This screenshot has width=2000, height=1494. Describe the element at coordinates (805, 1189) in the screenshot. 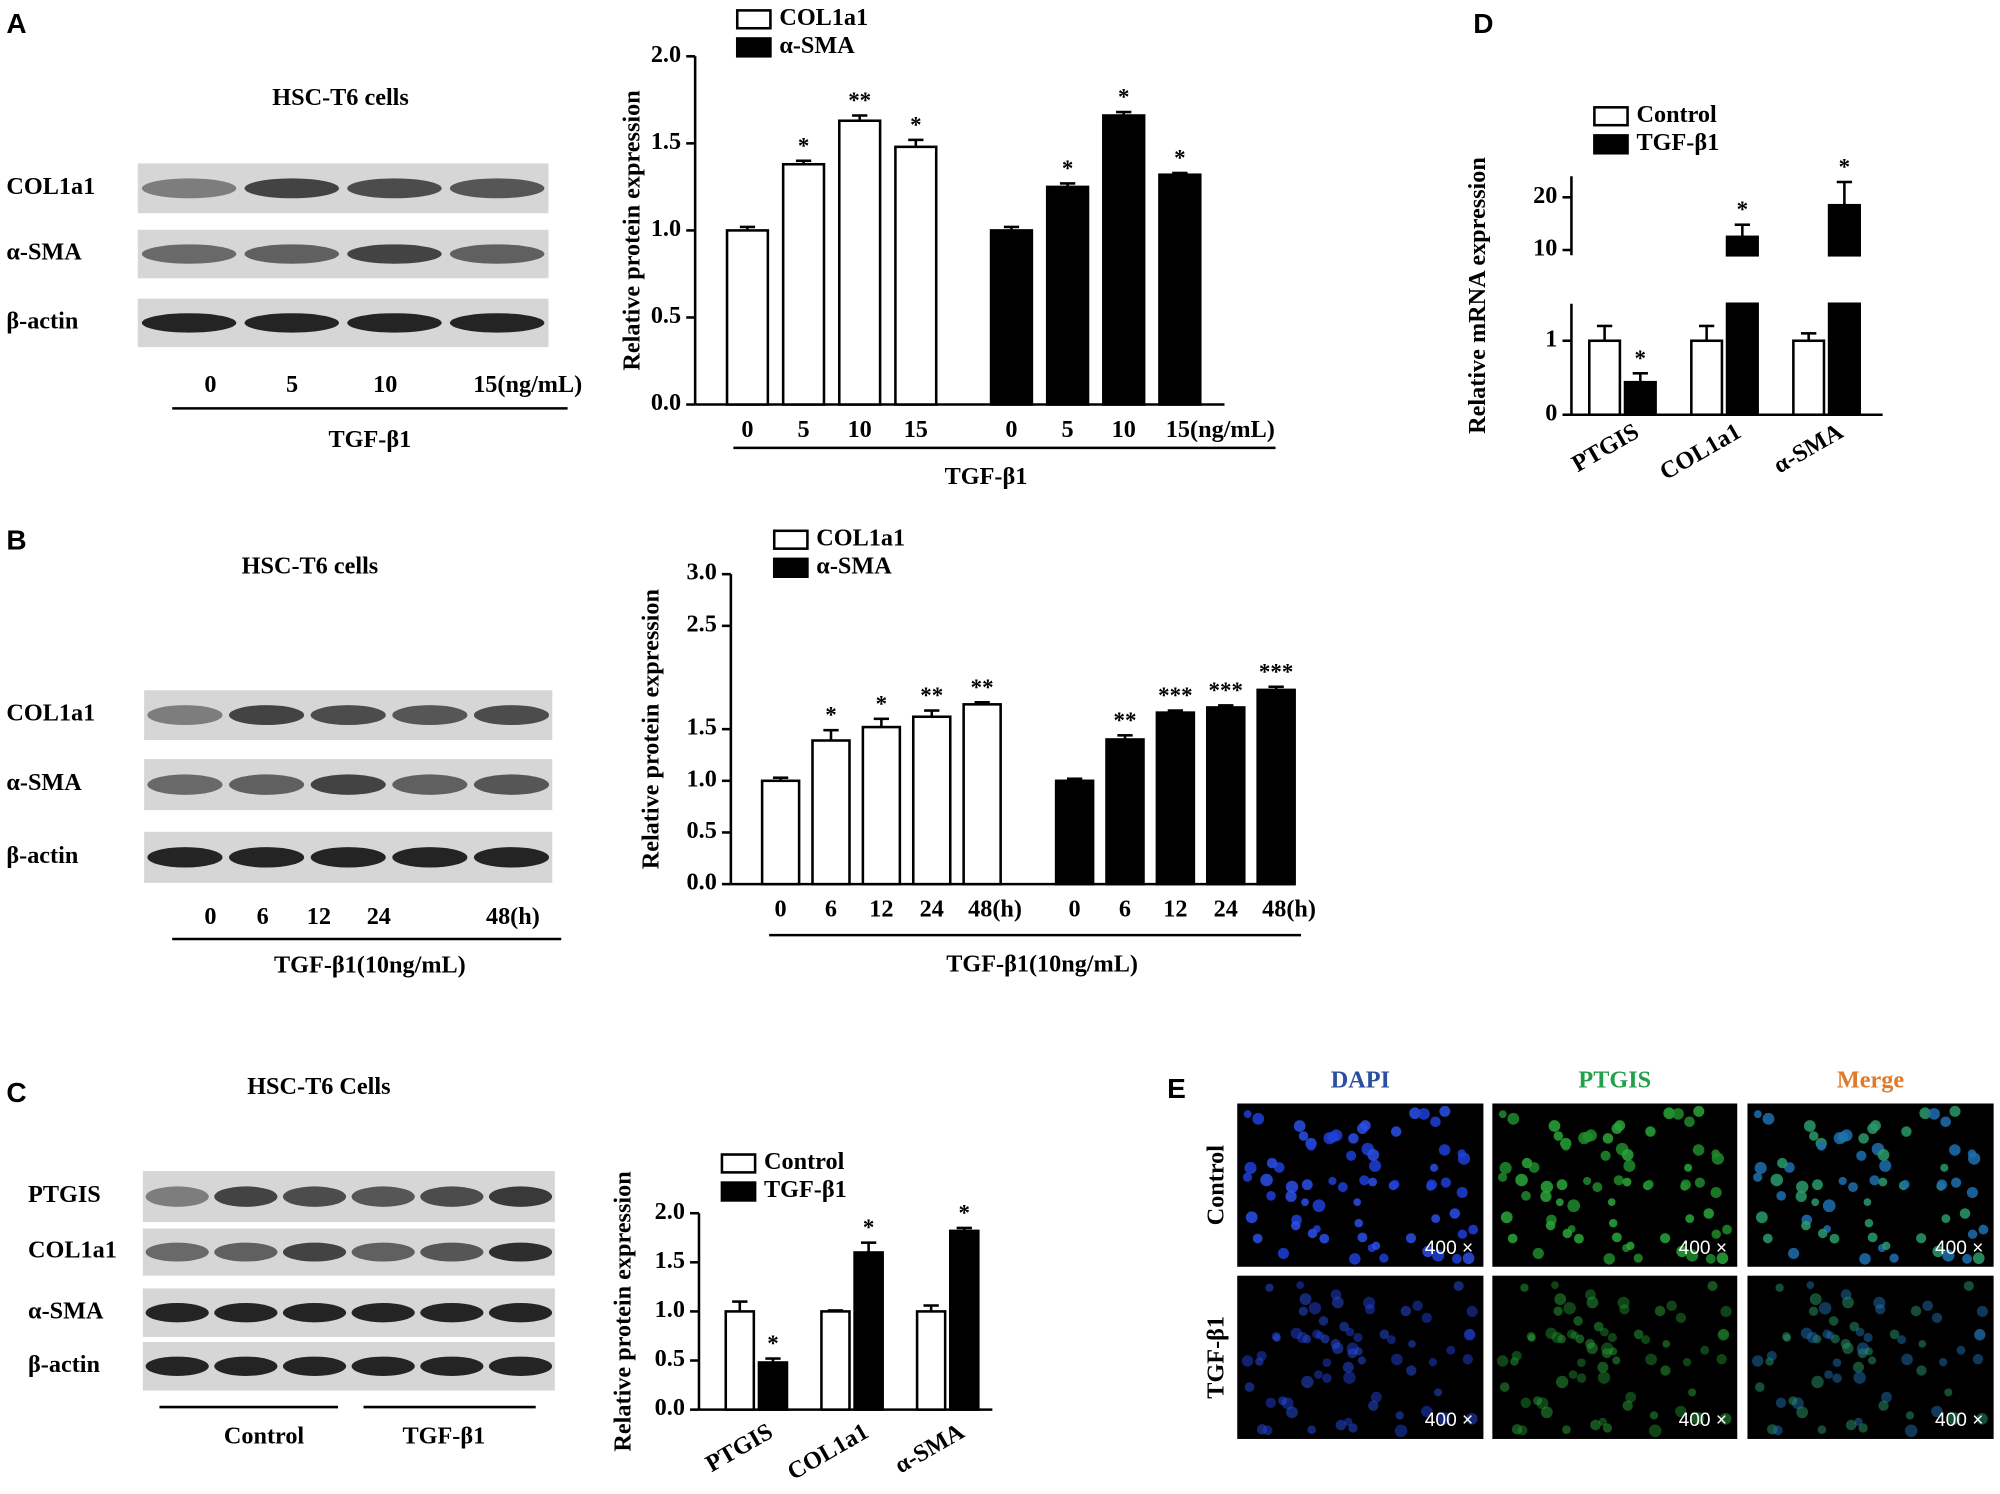

I see `legend-label: TGF-β1` at that location.